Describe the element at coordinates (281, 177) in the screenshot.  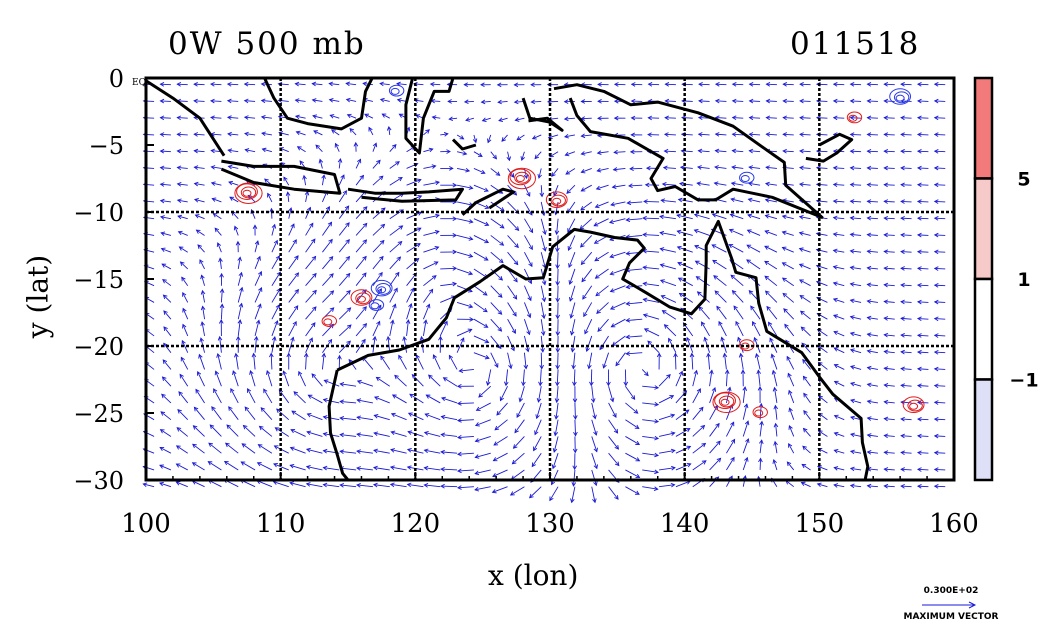
I see `coast-segment` at that location.